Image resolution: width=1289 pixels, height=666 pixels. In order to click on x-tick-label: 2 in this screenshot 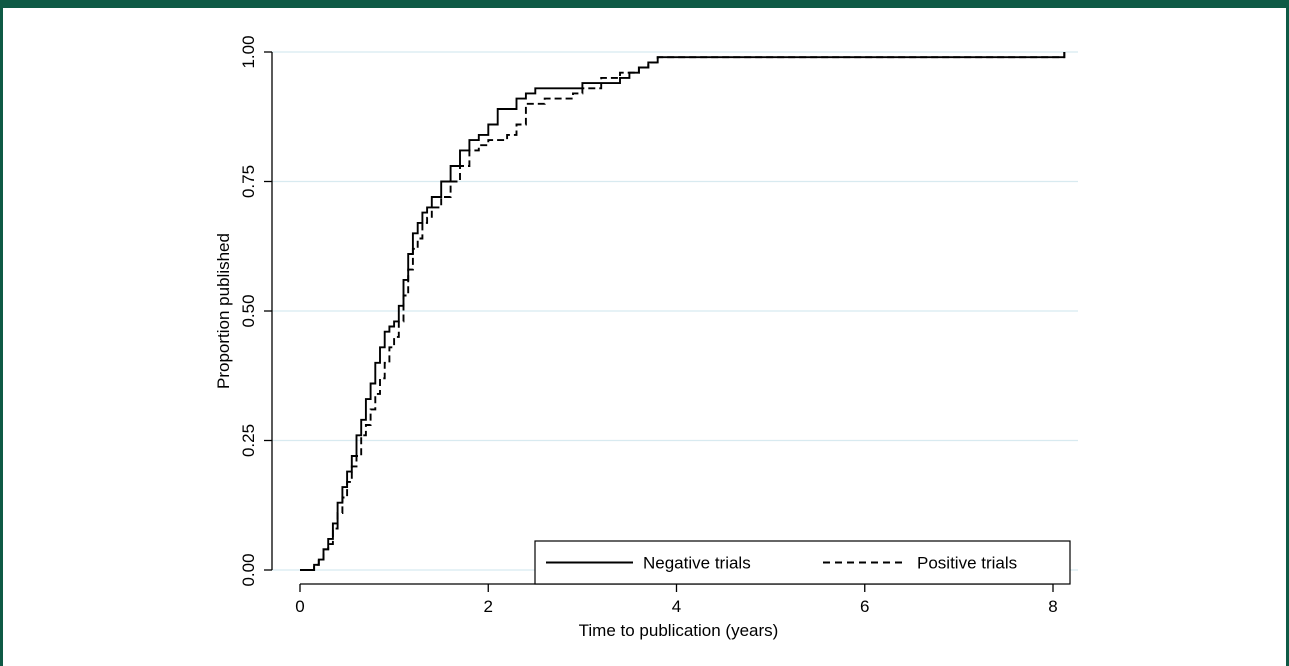, I will do `click(488, 606)`.